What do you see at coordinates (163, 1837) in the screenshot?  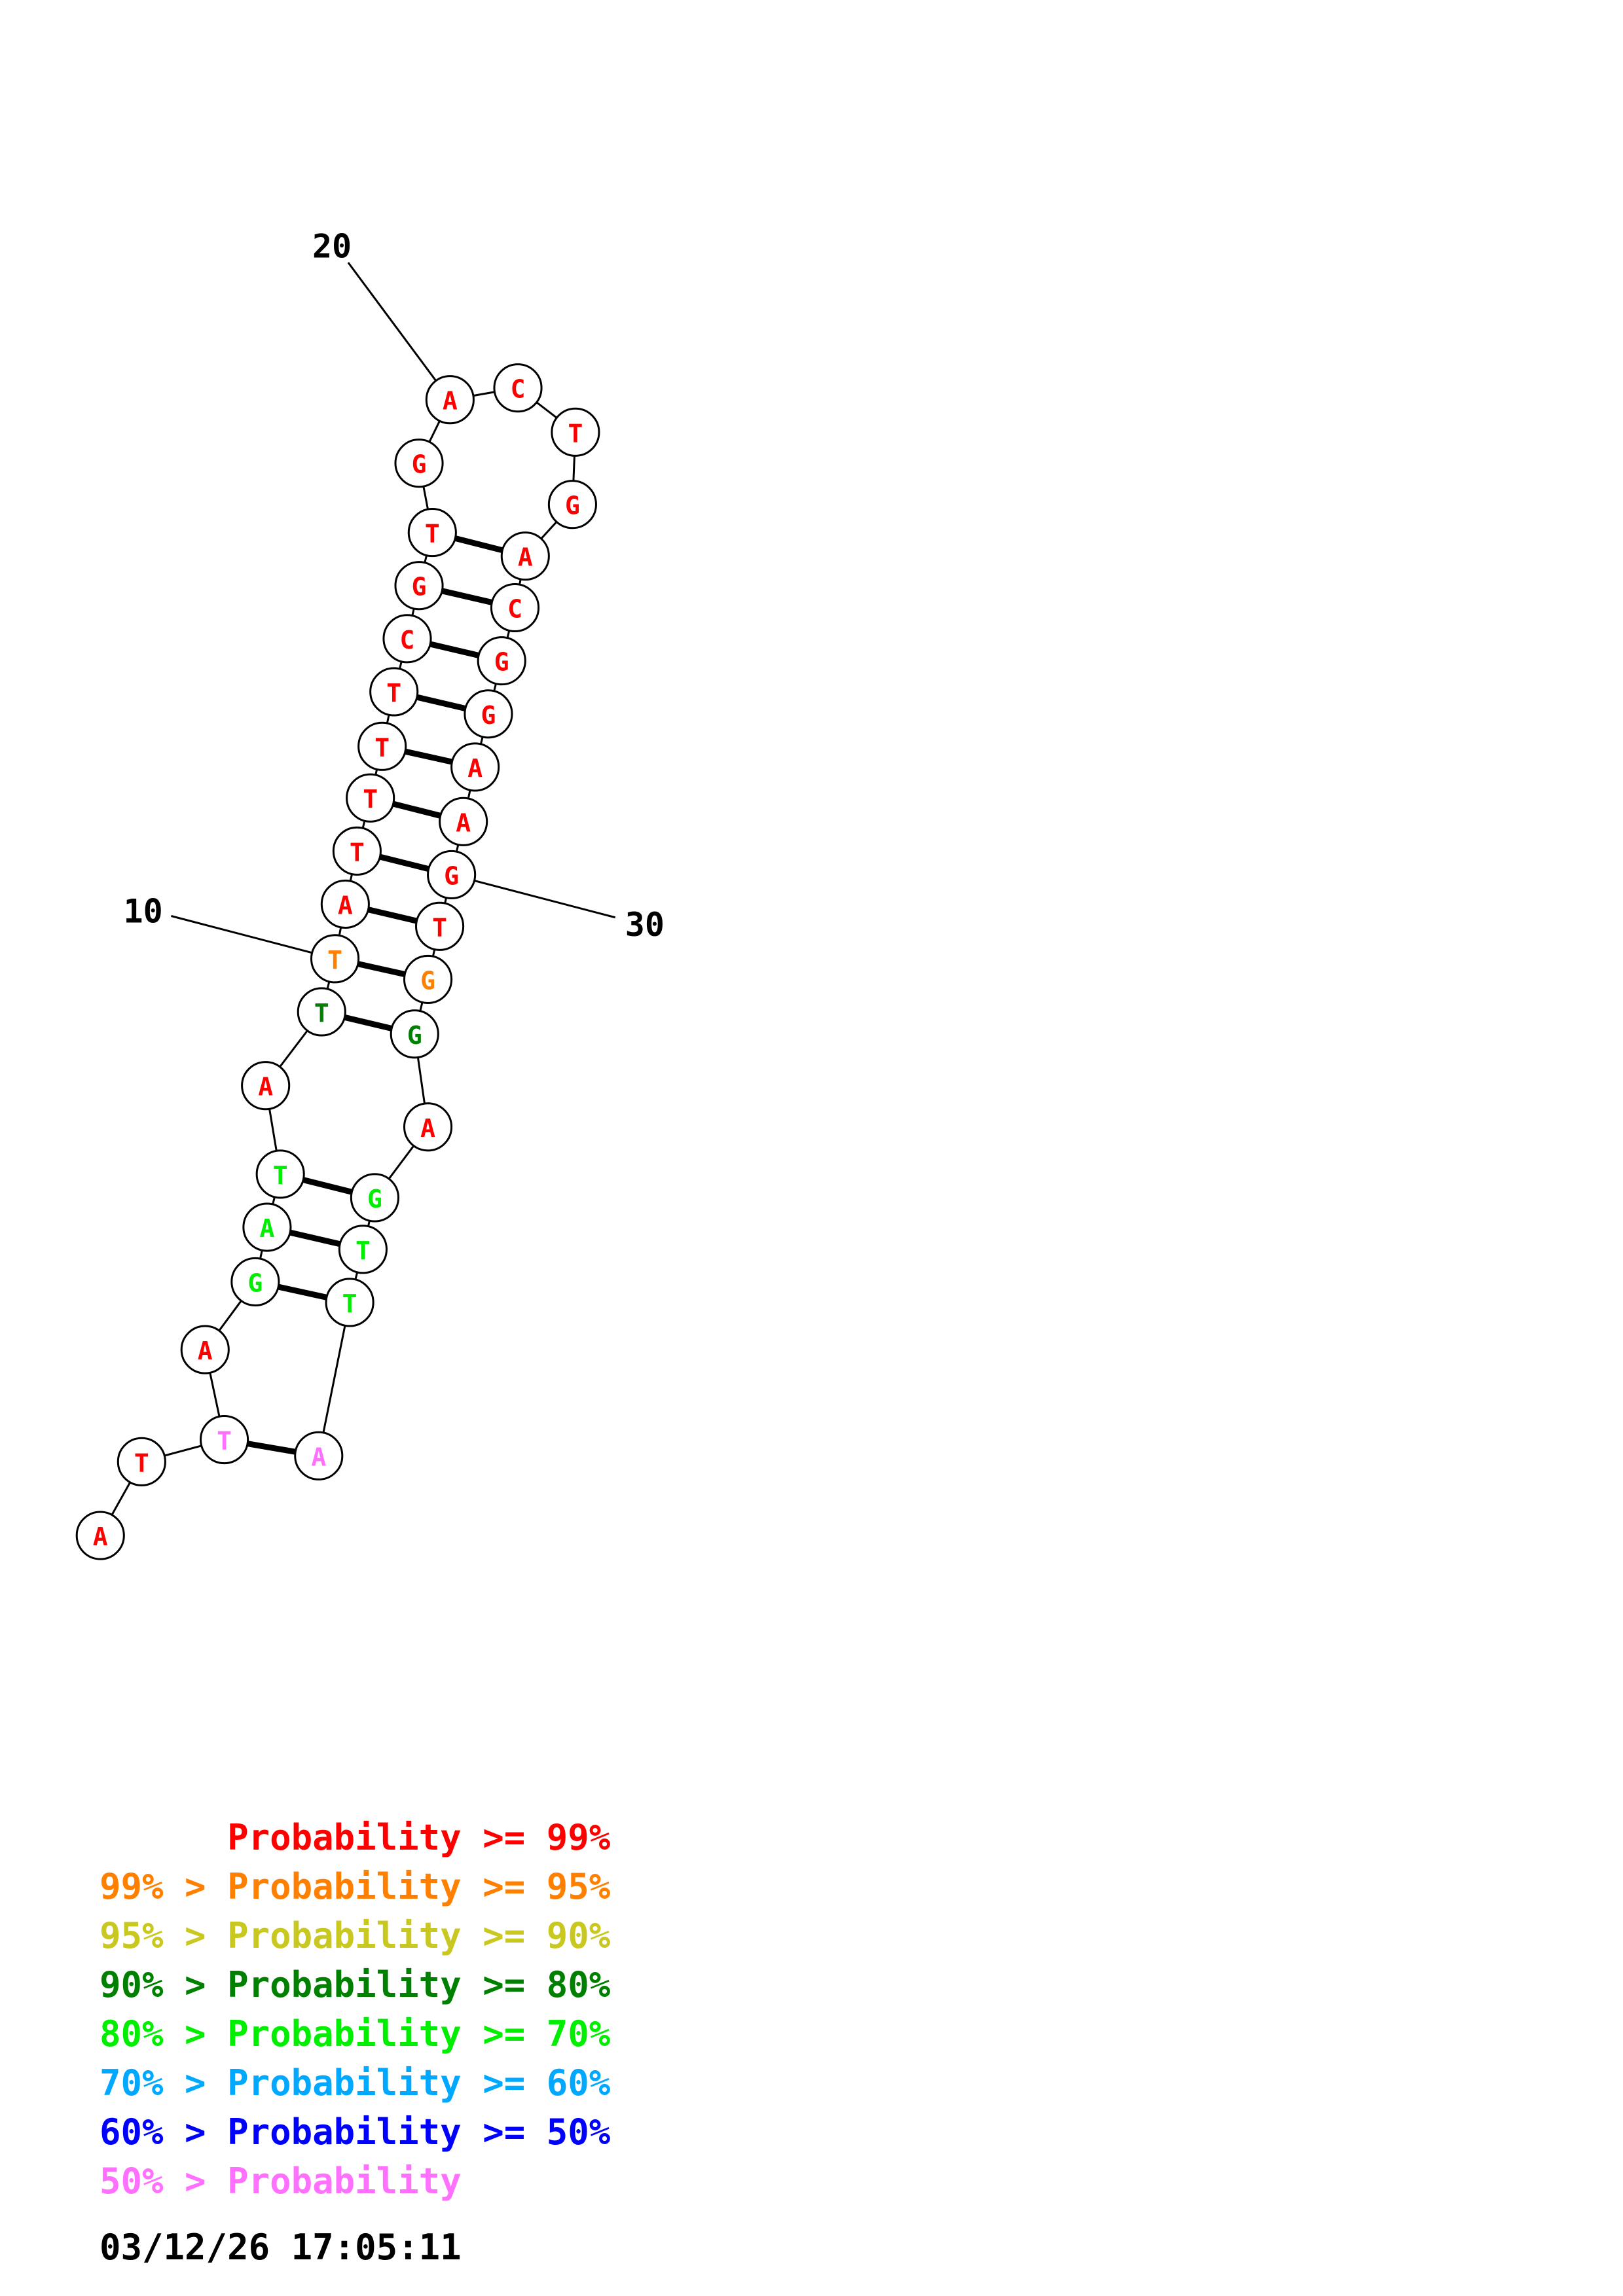 I see `legend-prefix` at bounding box center [163, 1837].